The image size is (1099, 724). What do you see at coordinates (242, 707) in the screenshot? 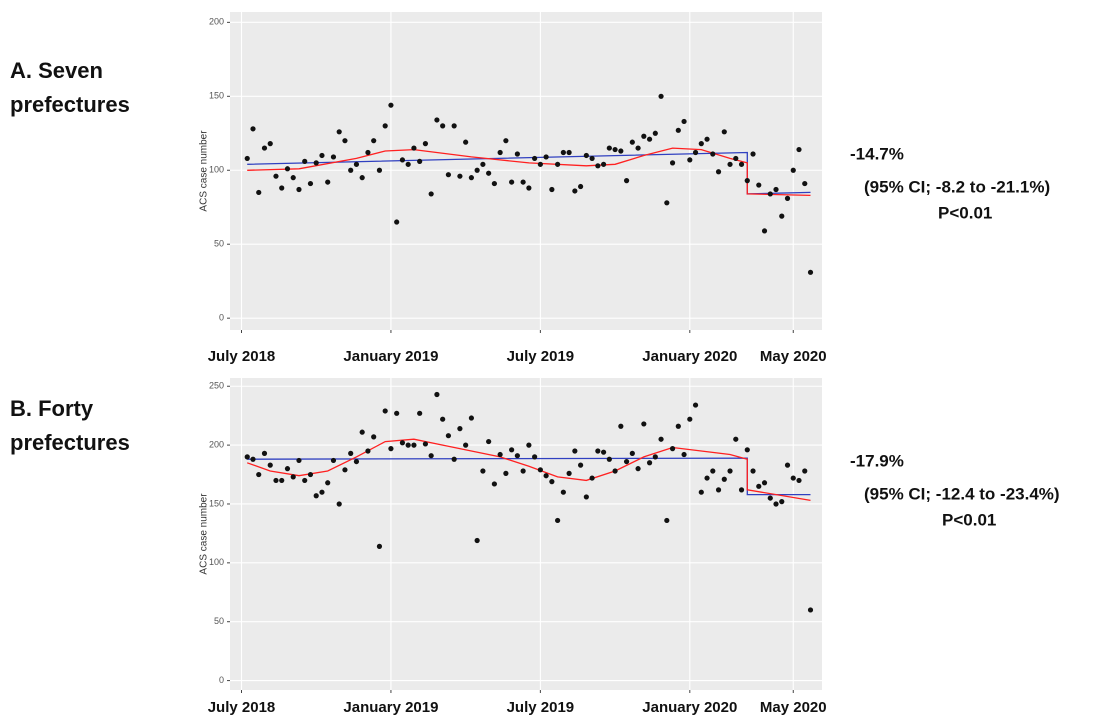
I see `x-tick-label: July 2018` at bounding box center [242, 707].